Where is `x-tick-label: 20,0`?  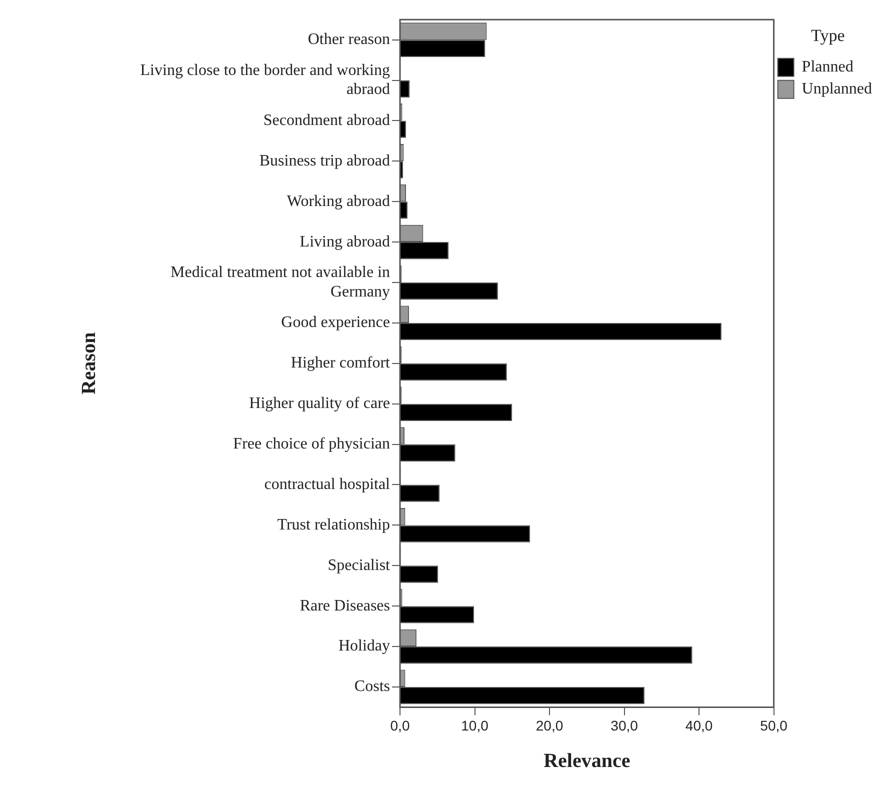
x-tick-label: 20,0 is located at coordinates (550, 725).